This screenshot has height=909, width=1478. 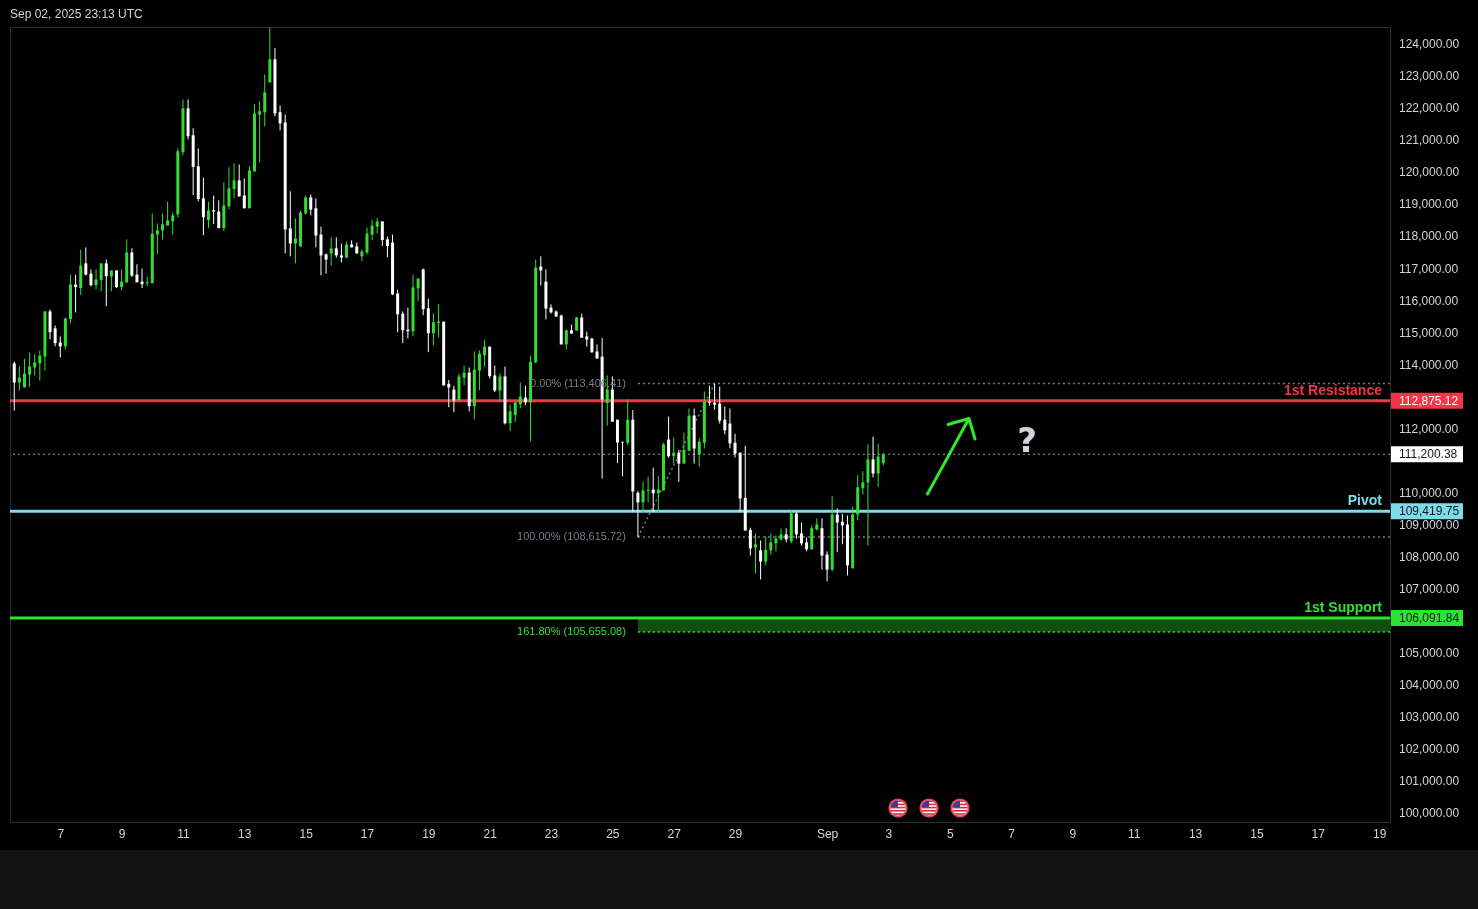 I want to click on ref-line-label: Pivot, so click(x=1365, y=500).